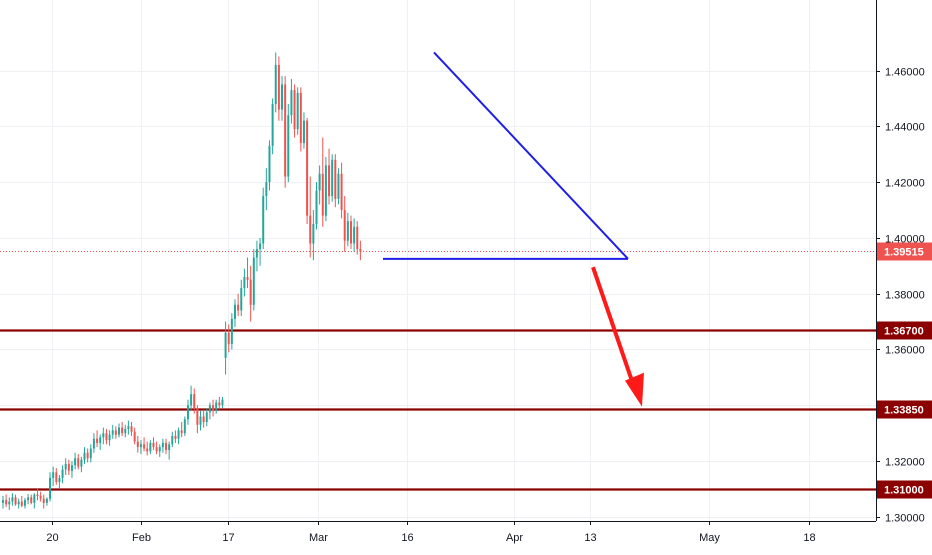 Image resolution: width=932 pixels, height=555 pixels. I want to click on triangle-resistance-line, so click(531, 155).